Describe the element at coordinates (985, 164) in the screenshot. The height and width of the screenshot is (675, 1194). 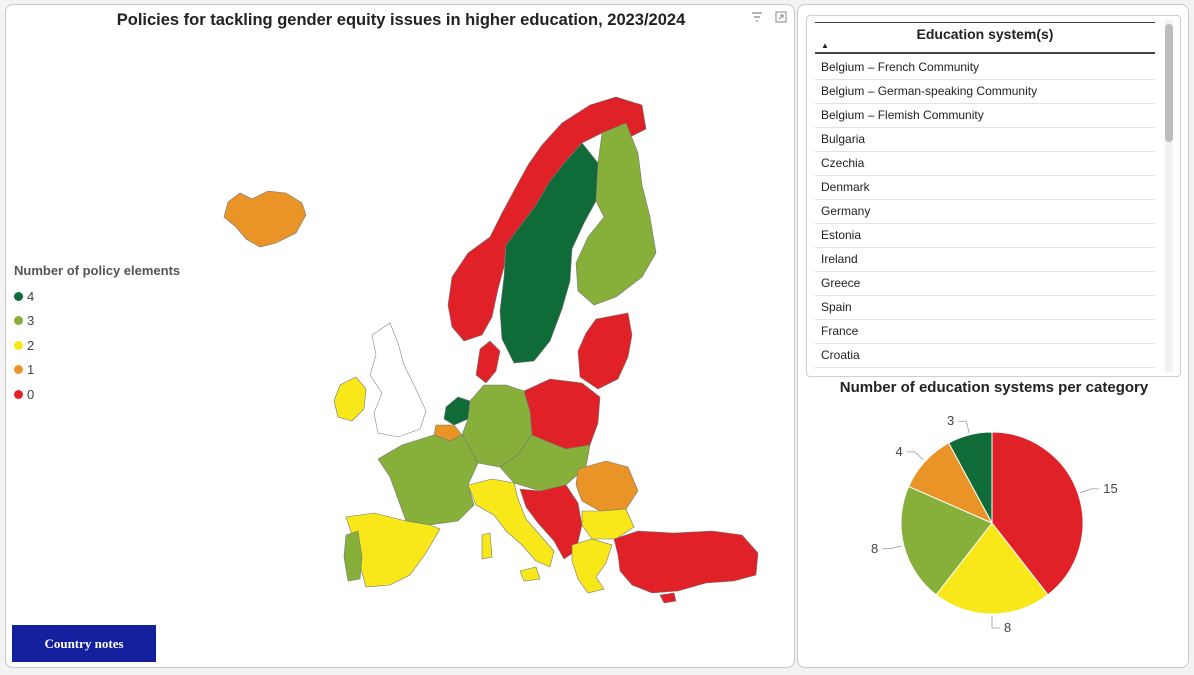
I see `table-row: Czechia` at that location.